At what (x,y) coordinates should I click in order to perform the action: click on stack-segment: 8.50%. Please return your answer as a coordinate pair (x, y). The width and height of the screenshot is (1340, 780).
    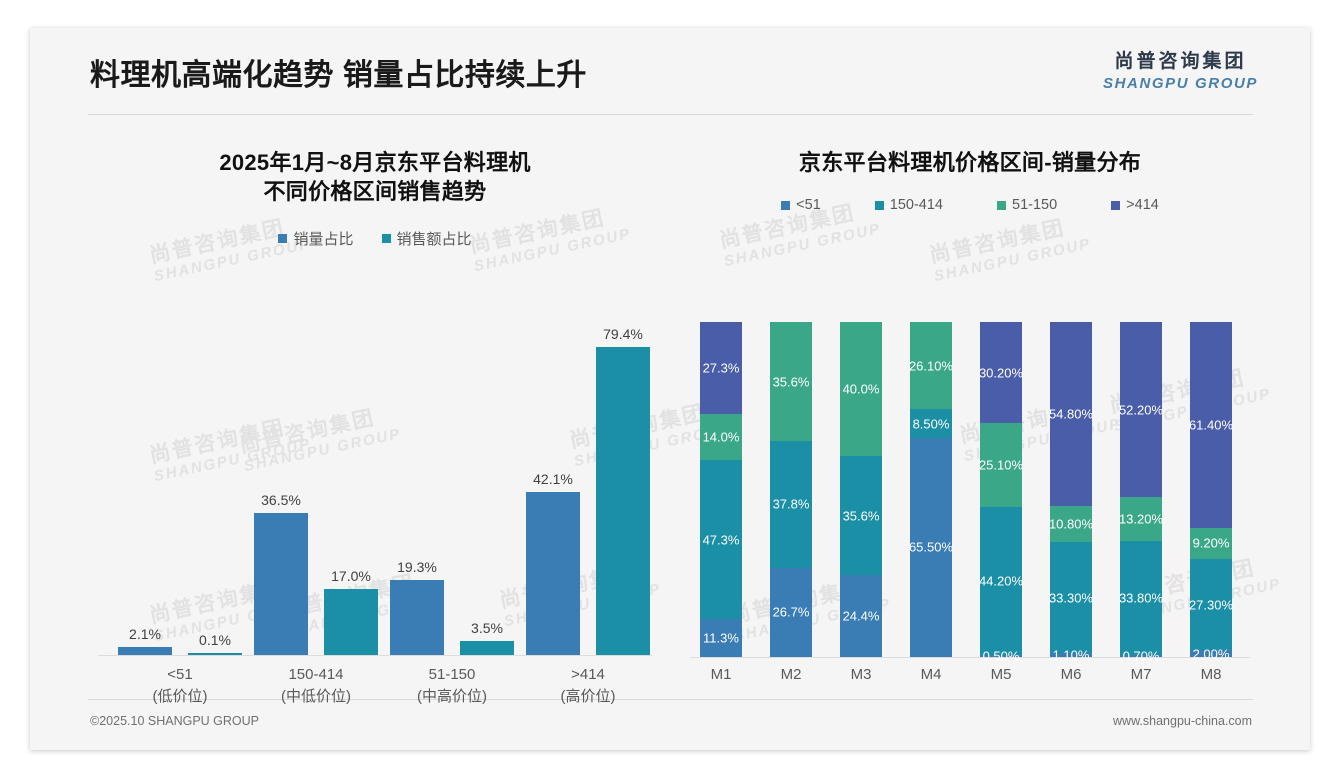
    Looking at the image, I should click on (931, 423).